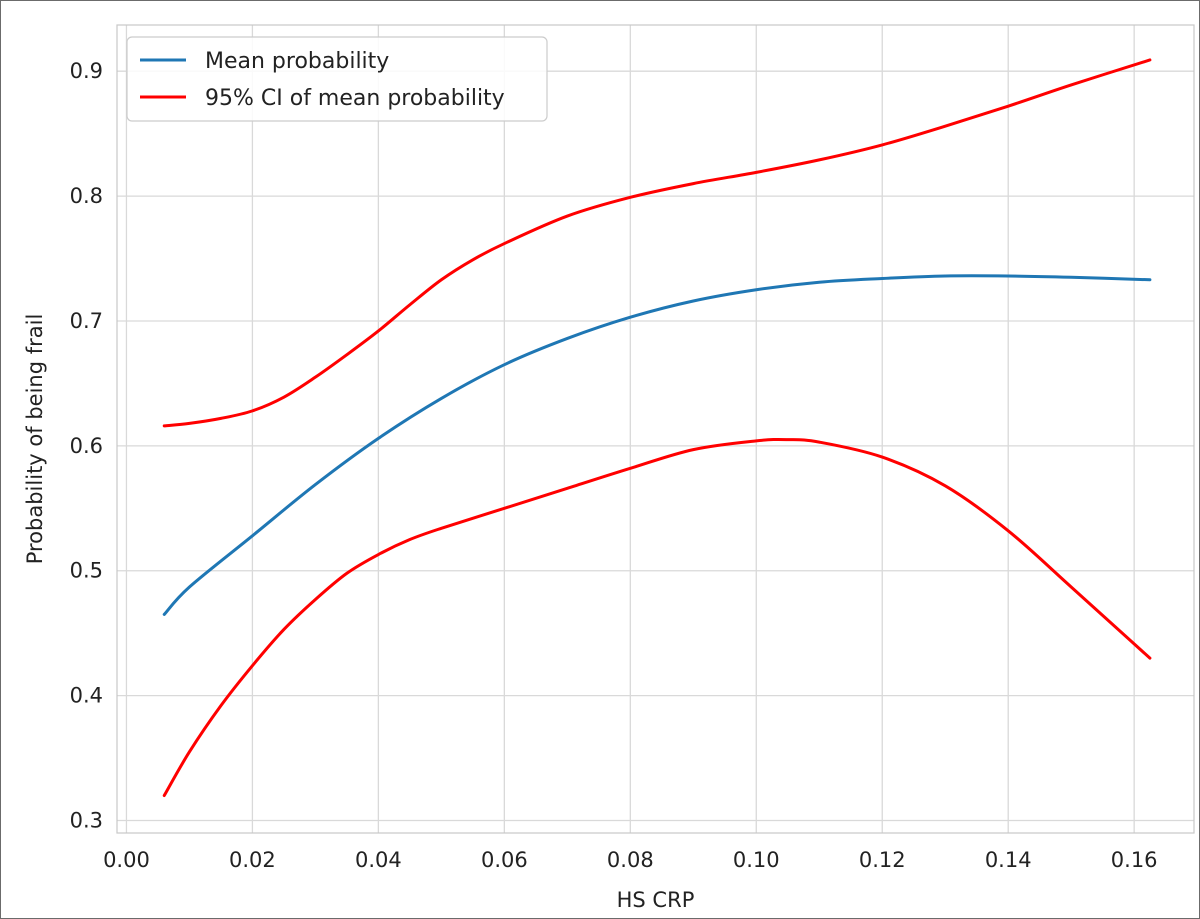 This screenshot has width=1200, height=919. I want to click on legend-label: 95% CI of mean probability, so click(355, 98).